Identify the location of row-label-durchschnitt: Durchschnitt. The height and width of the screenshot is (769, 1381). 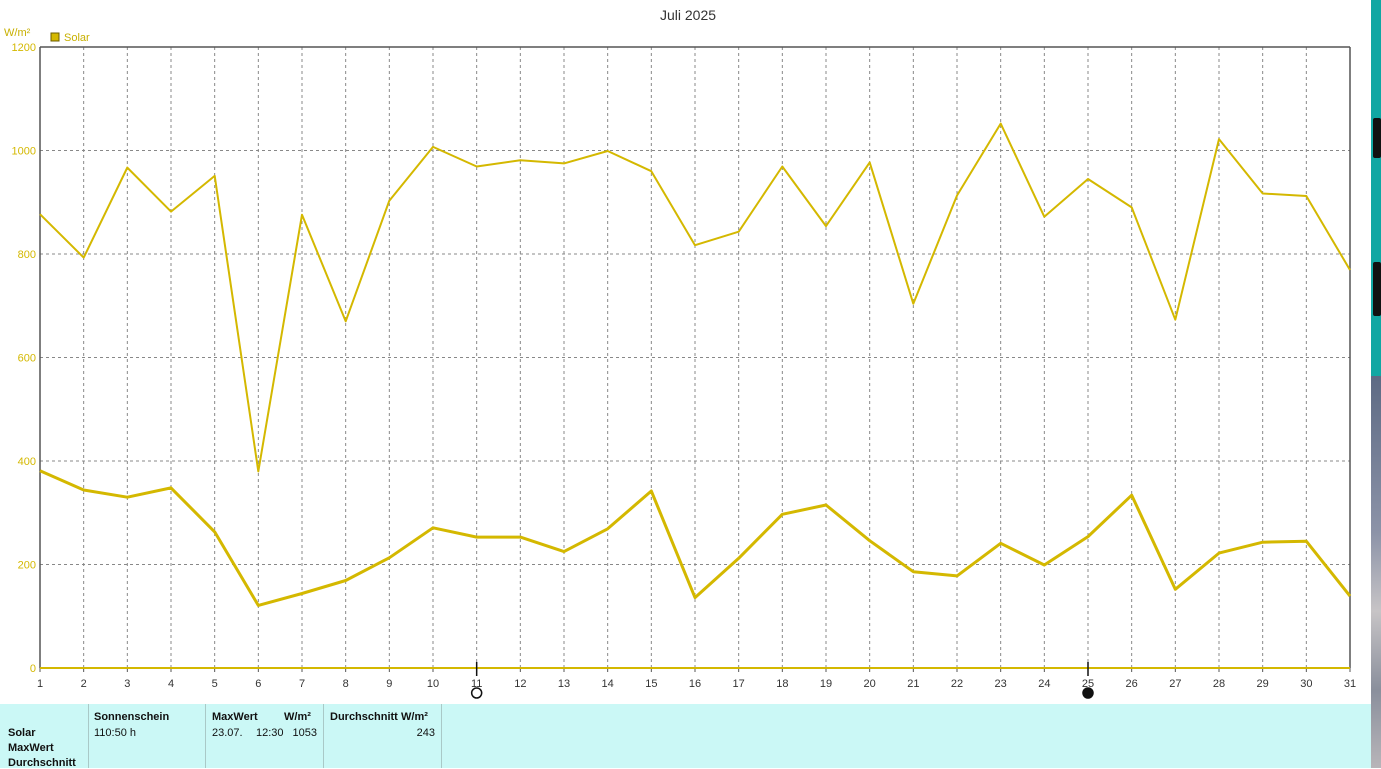
(42, 763).